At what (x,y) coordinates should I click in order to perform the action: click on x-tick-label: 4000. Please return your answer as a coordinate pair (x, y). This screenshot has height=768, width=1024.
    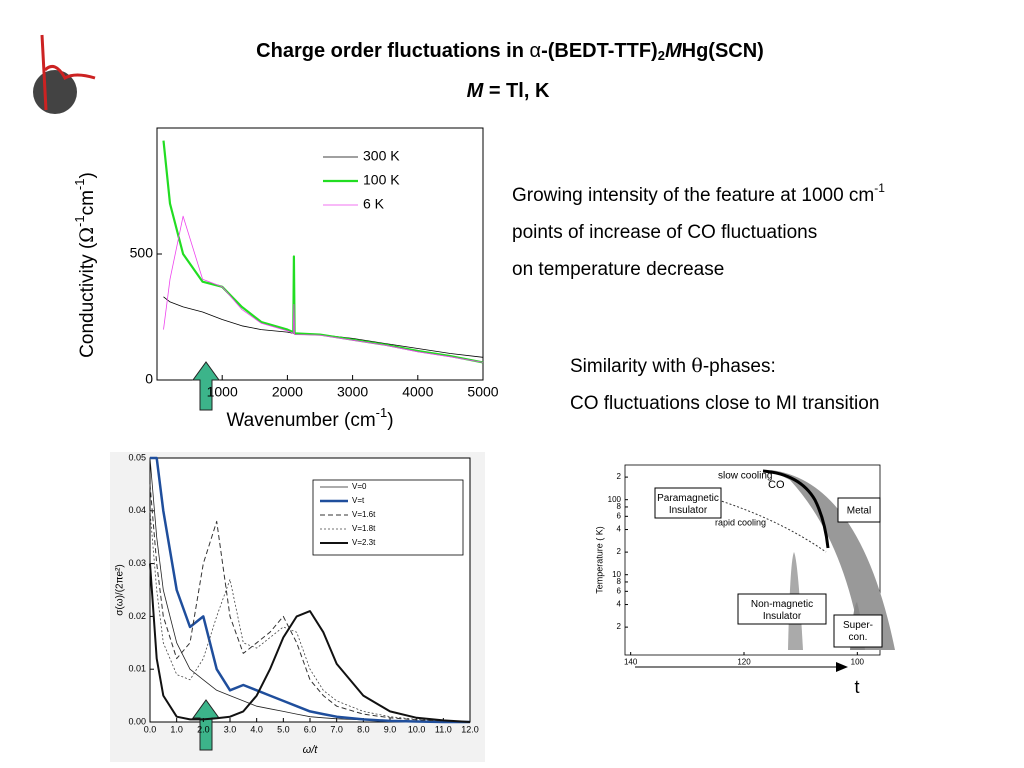
    Looking at the image, I should click on (417, 391).